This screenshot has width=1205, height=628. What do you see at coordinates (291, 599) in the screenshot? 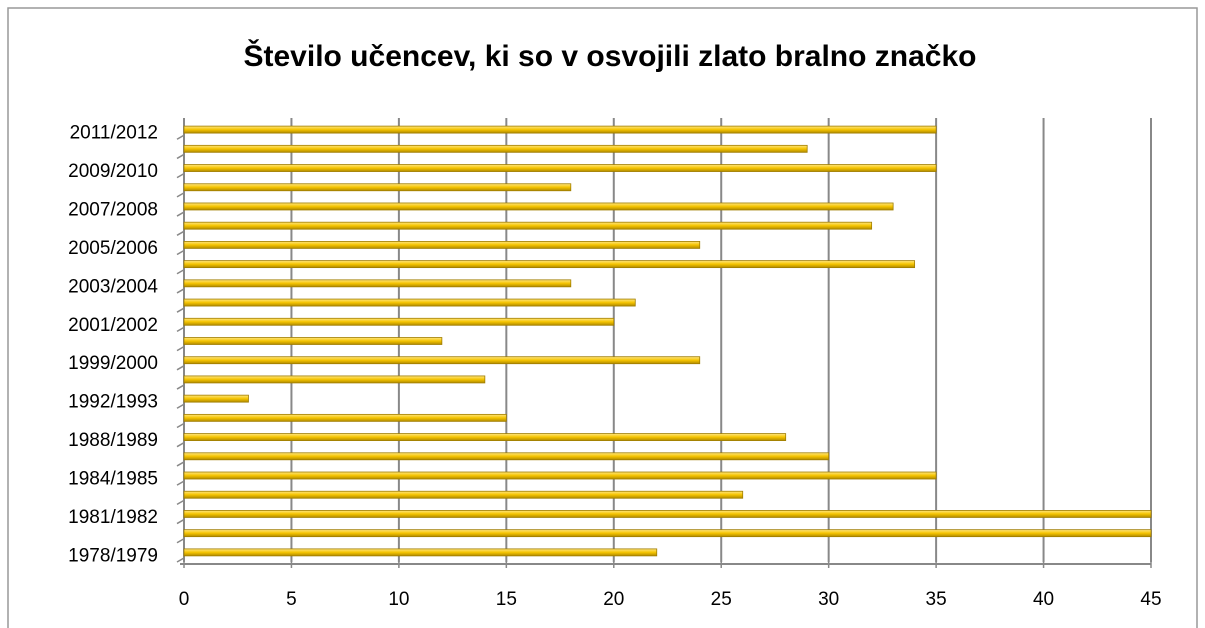
I see `x-tick-label: 5` at bounding box center [291, 599].